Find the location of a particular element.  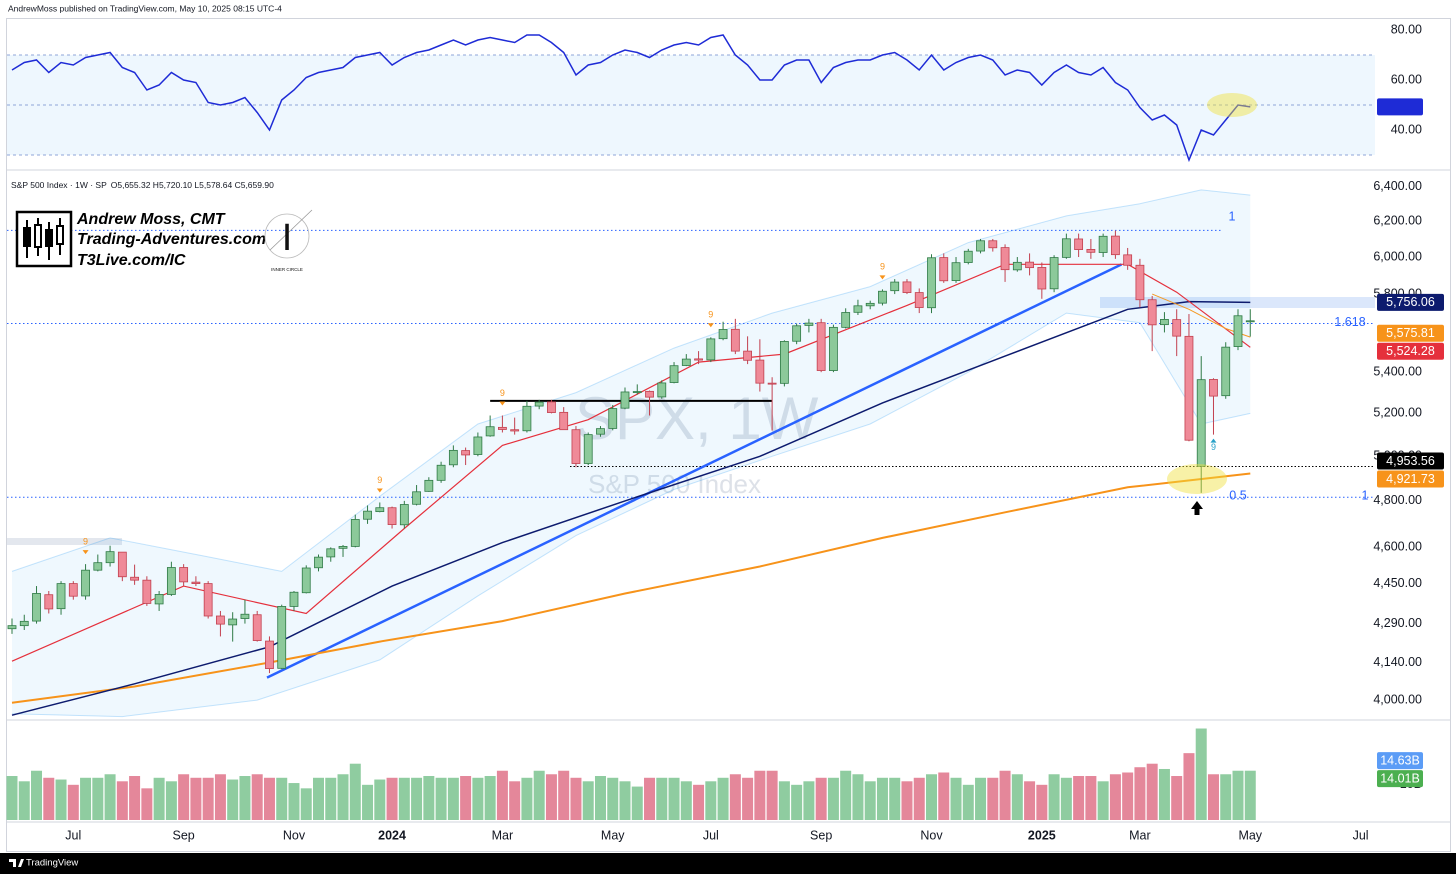

value-label: 5,524.28 is located at coordinates (1410, 351).